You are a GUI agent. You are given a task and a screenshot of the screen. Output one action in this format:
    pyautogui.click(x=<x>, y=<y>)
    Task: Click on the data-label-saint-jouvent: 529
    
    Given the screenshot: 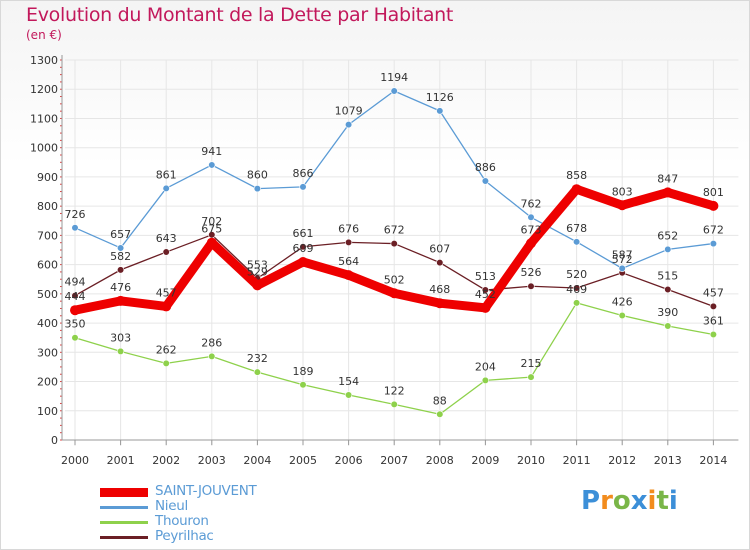 What is the action you would take?
    pyautogui.click(x=257, y=271)
    